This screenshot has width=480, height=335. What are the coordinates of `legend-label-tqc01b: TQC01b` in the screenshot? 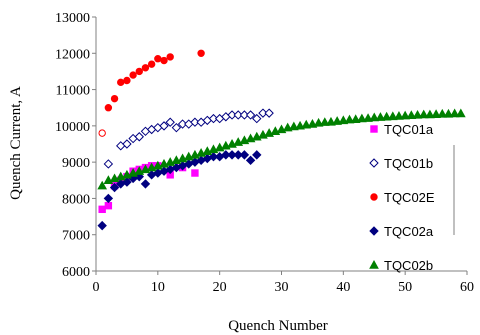 It's located at (408, 163).